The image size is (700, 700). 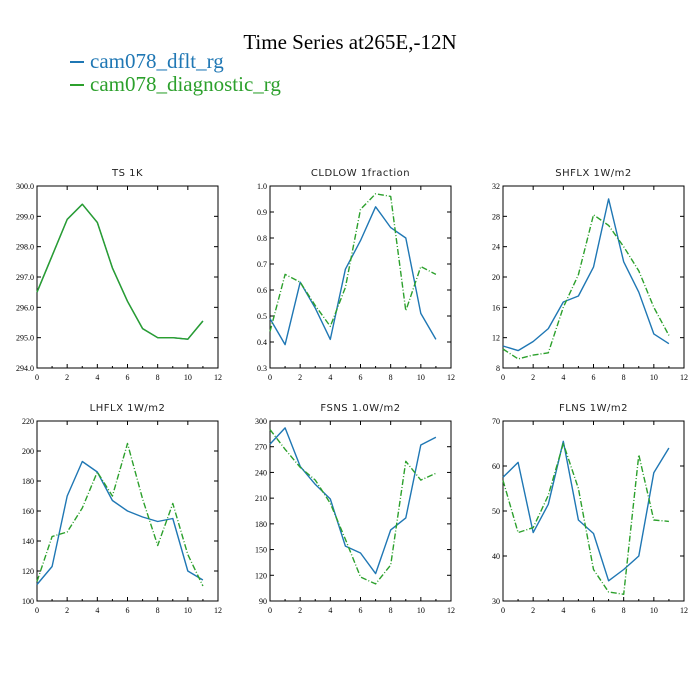 I want to click on y-tick-label: 0.9, so click(x=262, y=212).